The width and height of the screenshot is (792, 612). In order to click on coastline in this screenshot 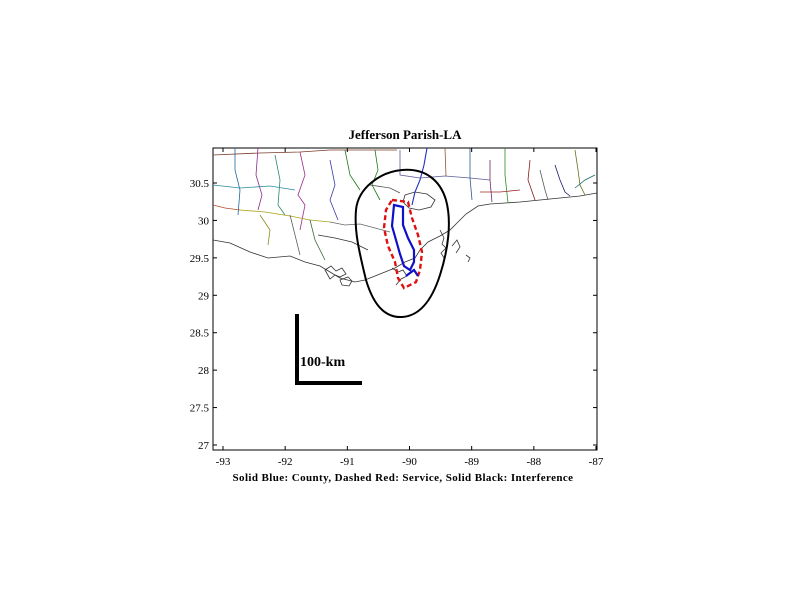, I will do `click(405, 237)`.